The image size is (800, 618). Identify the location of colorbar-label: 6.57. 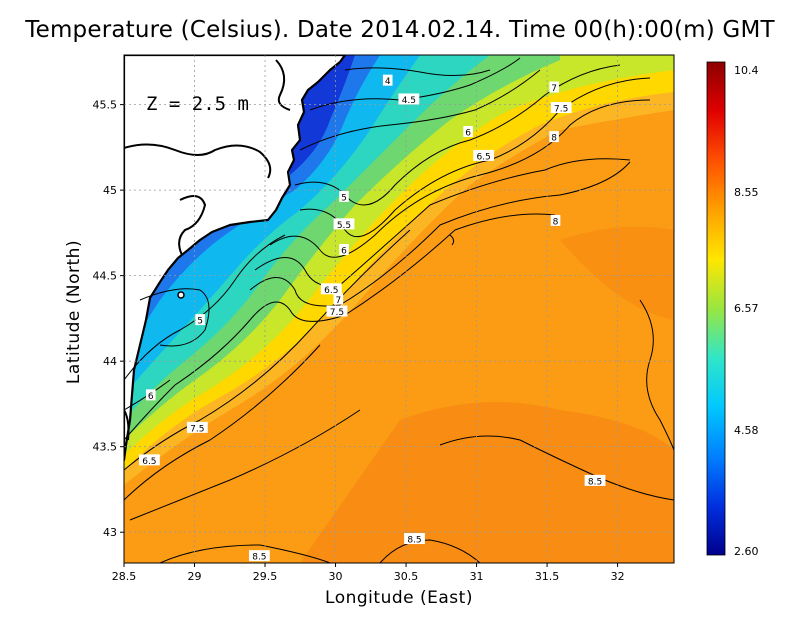
(746, 308).